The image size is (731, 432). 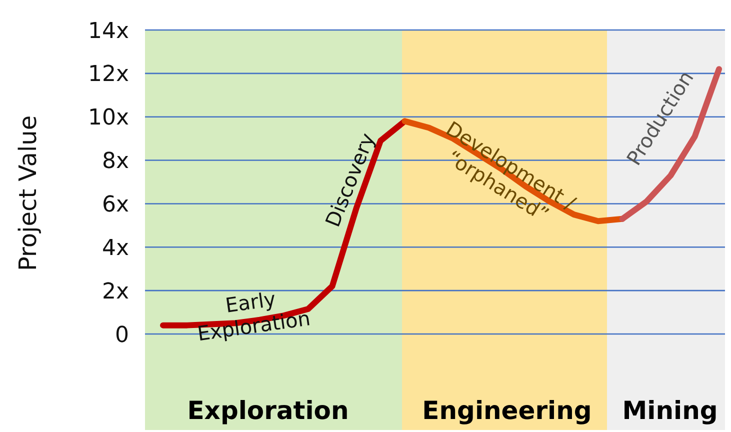 I want to click on y-tick-label: 12x, so click(x=108, y=75).